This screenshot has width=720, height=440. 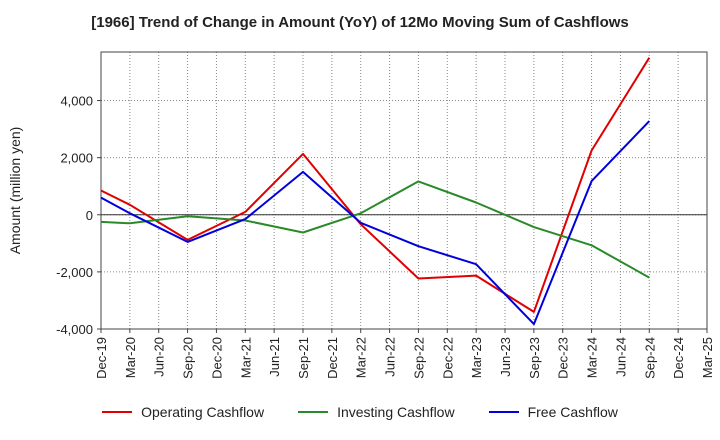 What do you see at coordinates (332, 358) in the screenshot?
I see `x-tick-label: Dec-21` at bounding box center [332, 358].